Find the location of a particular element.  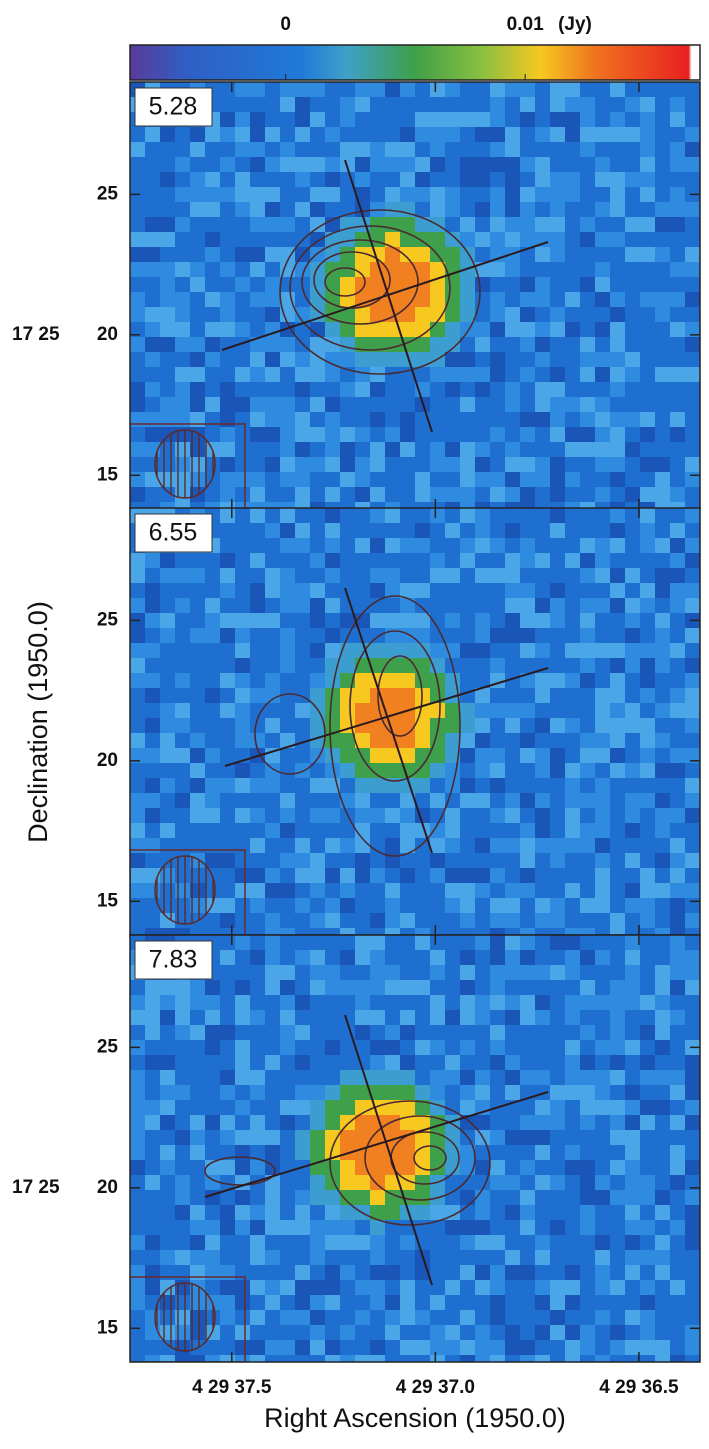

x-tick-label: 4 29 37.0 is located at coordinates (435, 1387).